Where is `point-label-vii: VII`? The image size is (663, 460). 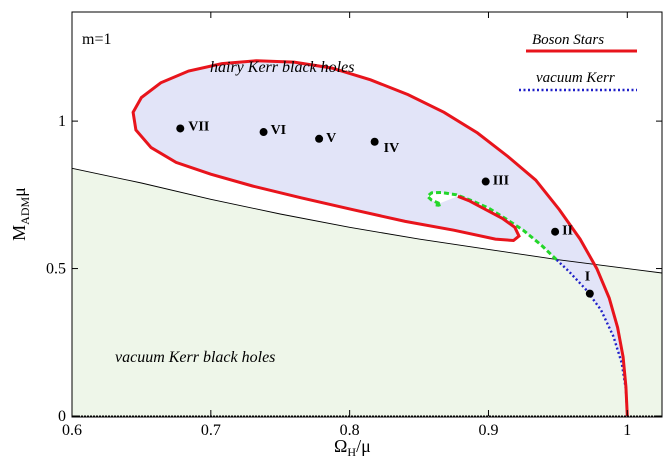
point-label-vii: VII is located at coordinates (198, 126).